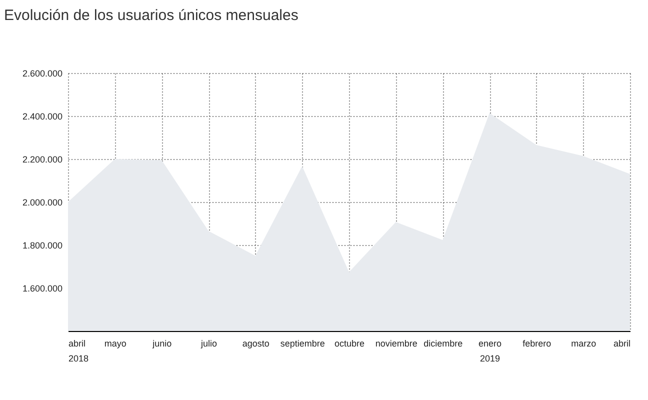  What do you see at coordinates (42, 203) in the screenshot?
I see `y-tick-label: 2.000.000` at bounding box center [42, 203].